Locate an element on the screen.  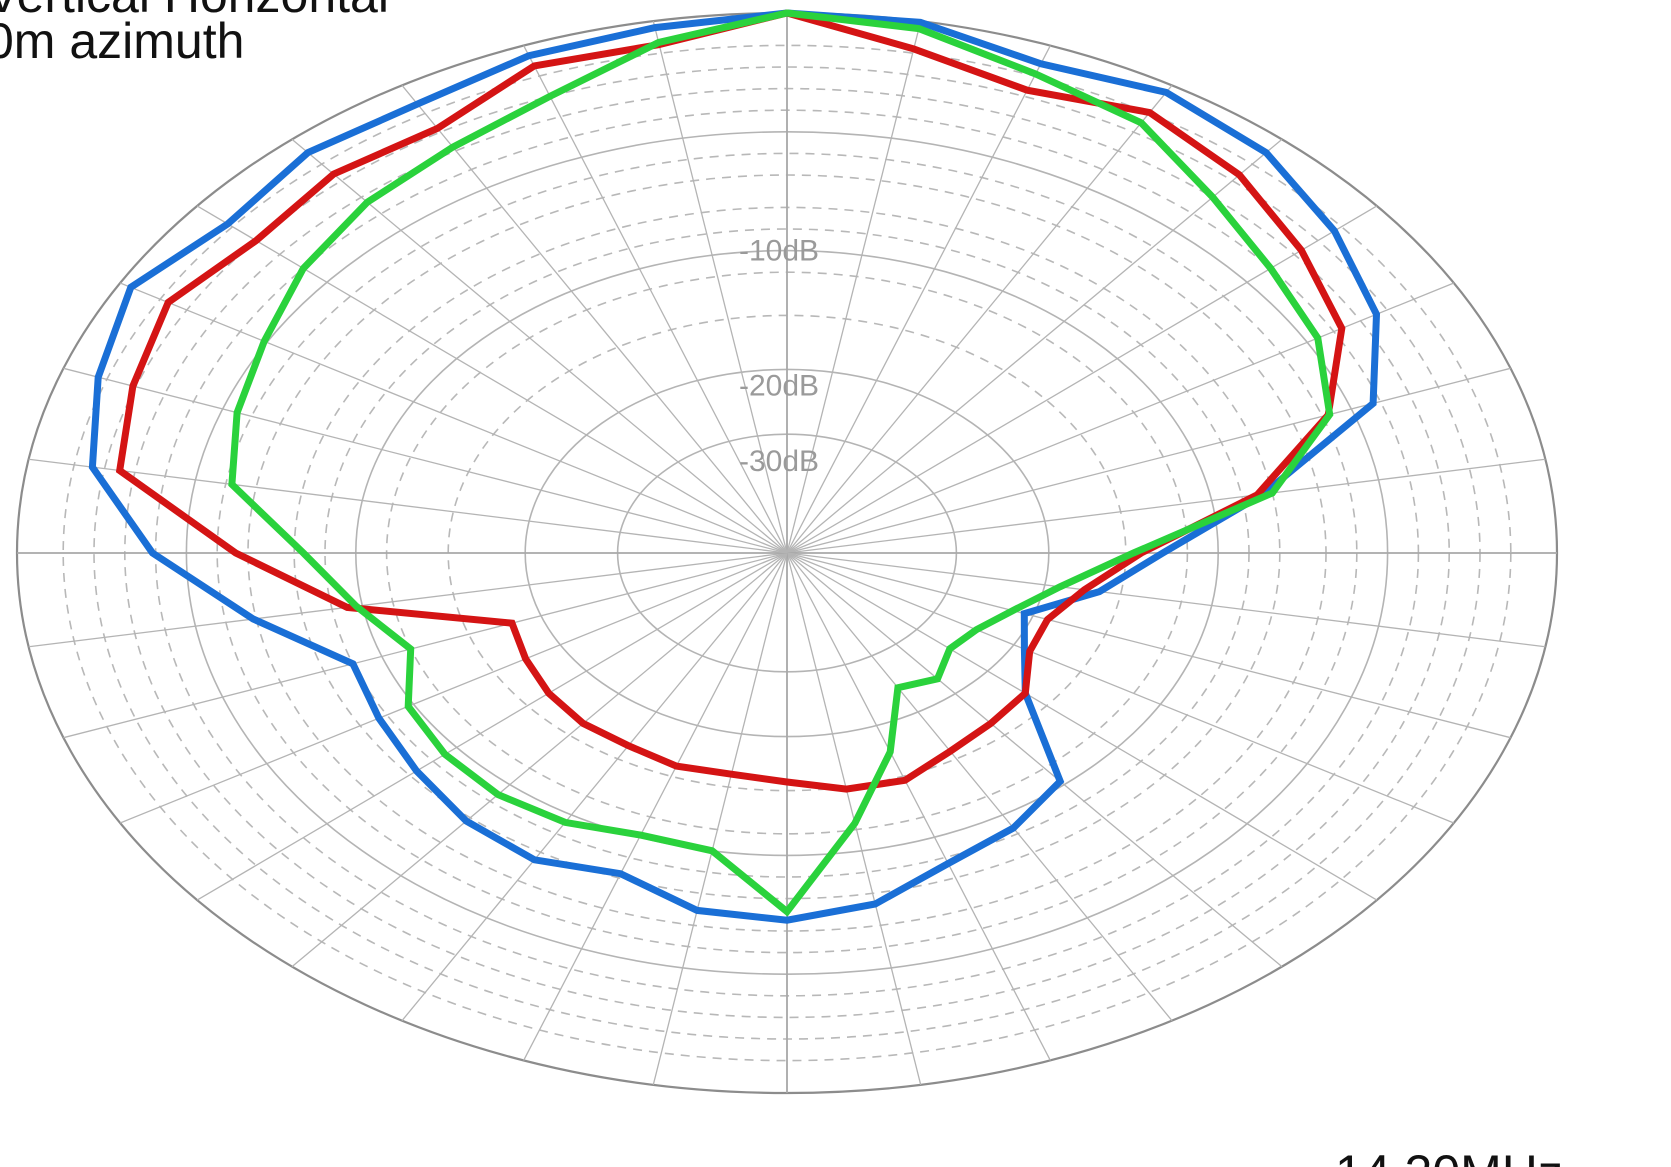
frequency-label: 14.20MHz is located at coordinates (1449, 1157).